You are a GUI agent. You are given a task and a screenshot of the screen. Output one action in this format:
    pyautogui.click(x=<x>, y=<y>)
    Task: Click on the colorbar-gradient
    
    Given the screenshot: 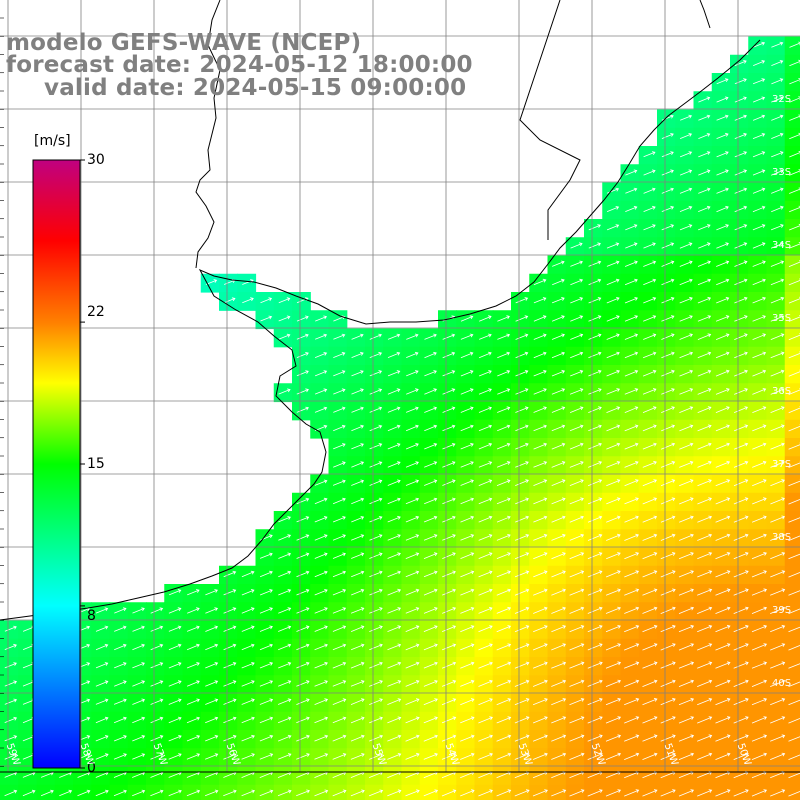 What is the action you would take?
    pyautogui.click(x=56, y=464)
    